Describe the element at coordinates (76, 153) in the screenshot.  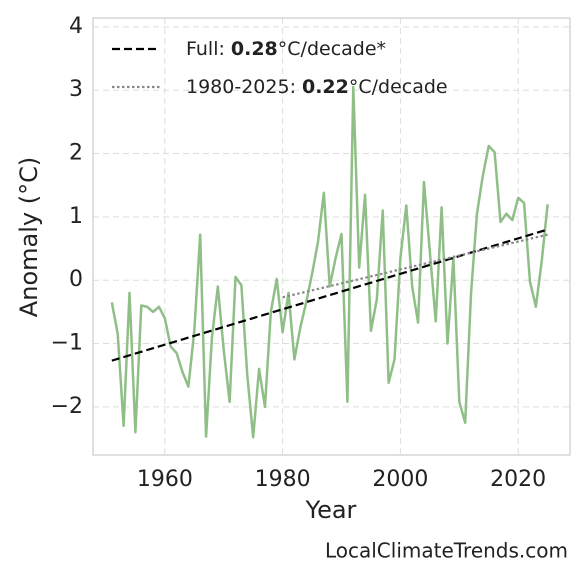
I see `y-tick-label: 2` at that location.